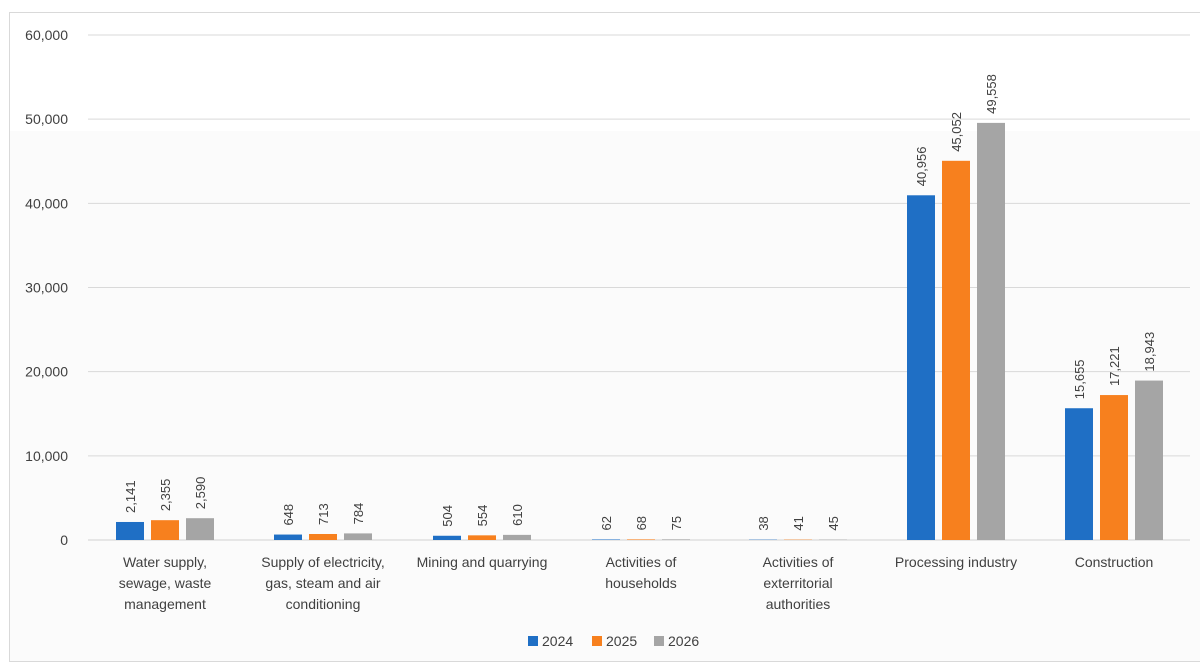 The height and width of the screenshot is (662, 1200). What do you see at coordinates (165, 583) in the screenshot?
I see `category-label: sewage, waste` at bounding box center [165, 583].